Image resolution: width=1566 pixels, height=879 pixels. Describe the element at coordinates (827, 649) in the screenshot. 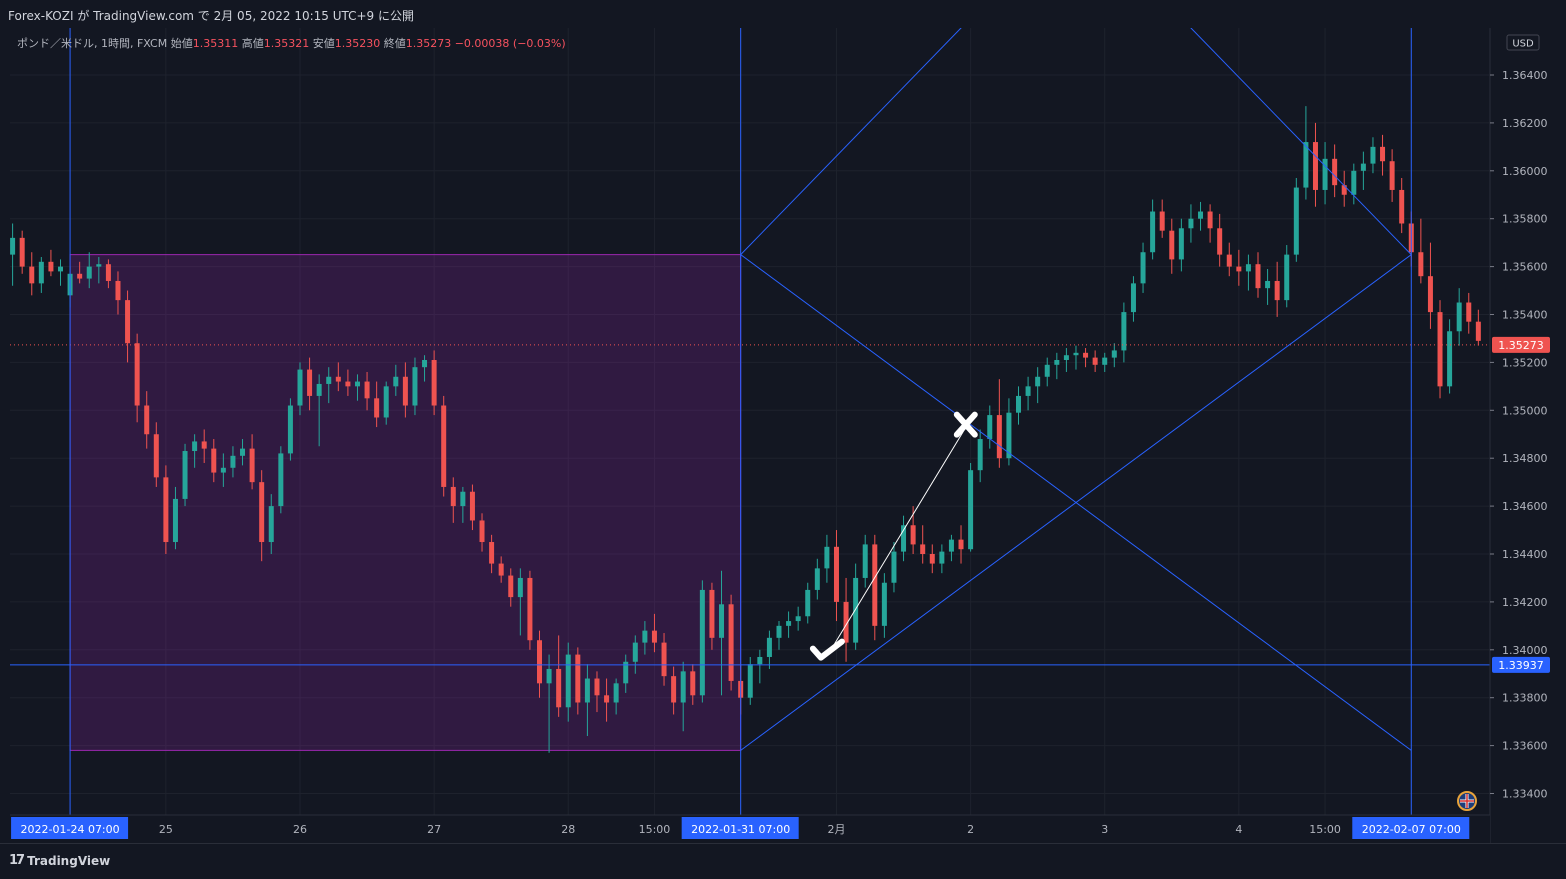

I see `check-icon` at that location.